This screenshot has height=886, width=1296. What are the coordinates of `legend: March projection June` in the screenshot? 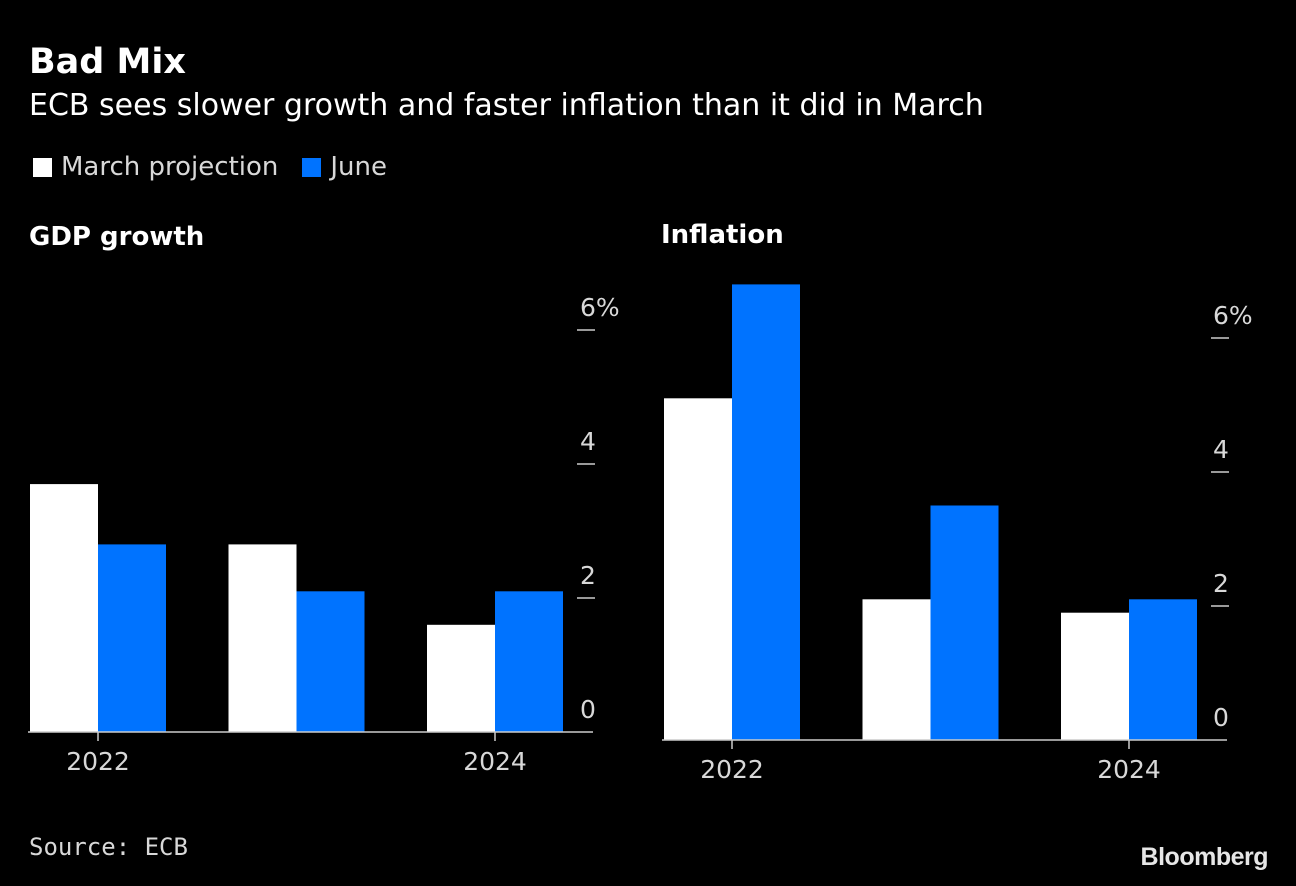 It's located at (222, 167).